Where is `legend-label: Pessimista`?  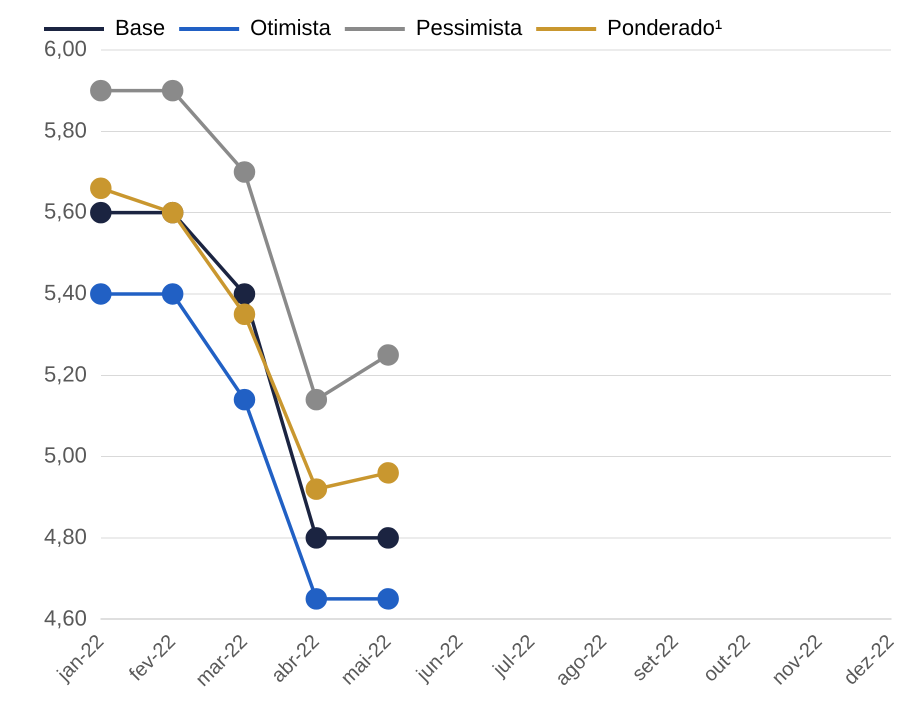
legend-label: Pessimista is located at coordinates (469, 27).